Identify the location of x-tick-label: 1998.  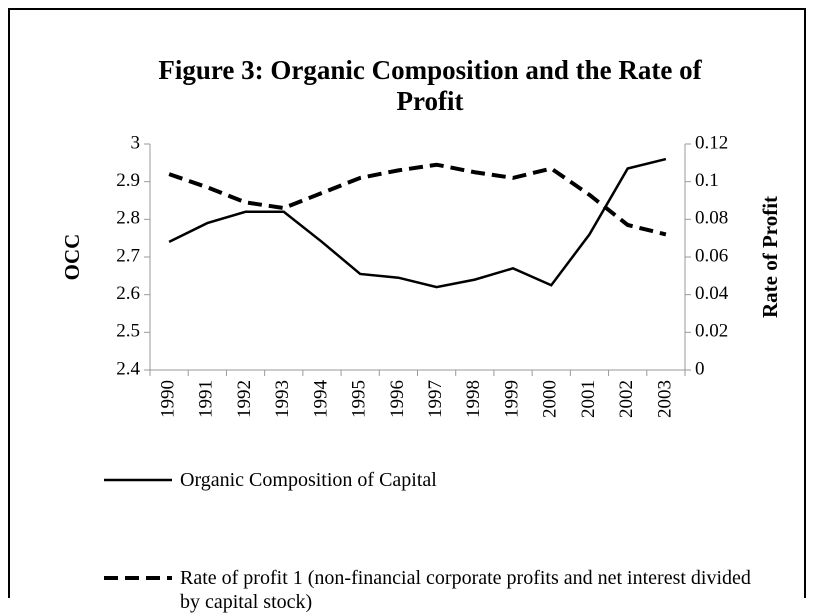
(473, 399).